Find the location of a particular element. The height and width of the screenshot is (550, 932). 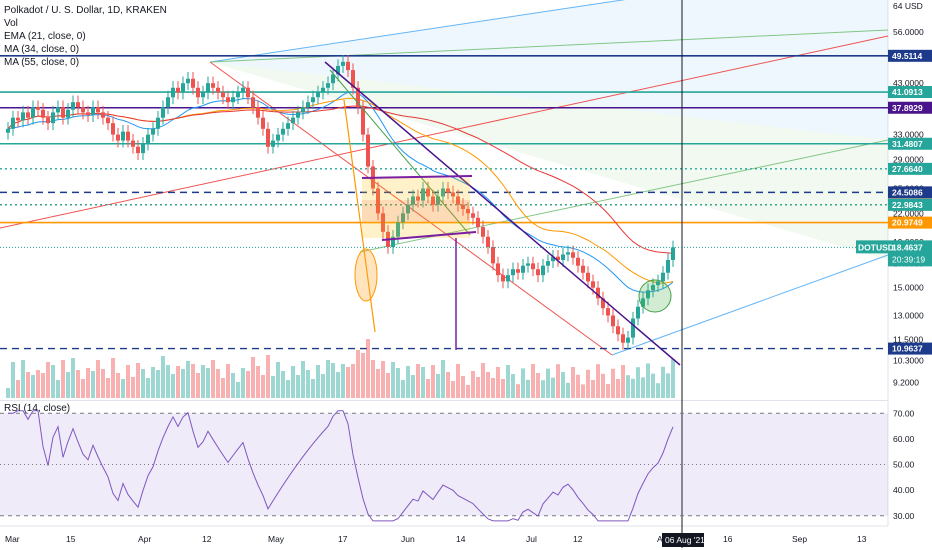

highlight-ellipse-green is located at coordinates (655, 296).